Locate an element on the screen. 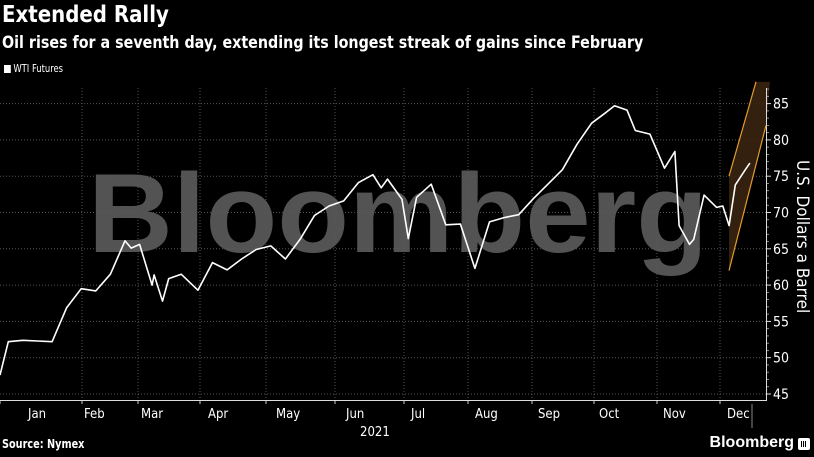  y-tick-label: 45 is located at coordinates (781, 395).